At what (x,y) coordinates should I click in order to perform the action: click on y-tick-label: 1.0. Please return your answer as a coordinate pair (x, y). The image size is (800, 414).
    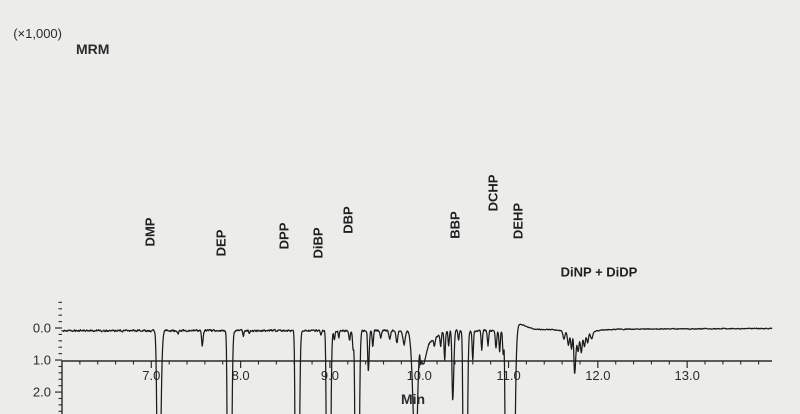
    Looking at the image, I should click on (42, 360).